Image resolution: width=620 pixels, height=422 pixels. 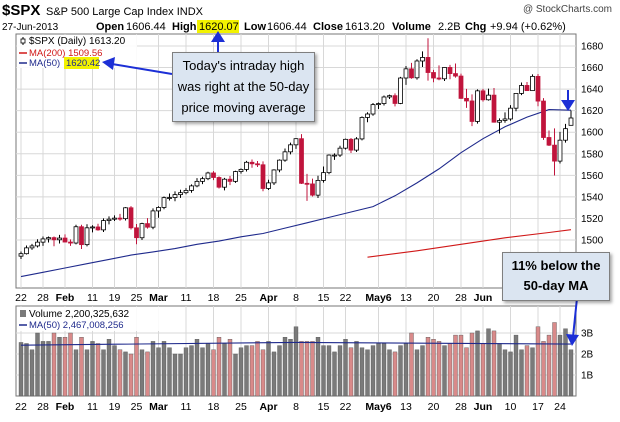 What do you see at coordinates (21, 10) in the screenshot?
I see `chart-symbol: $SPX` at bounding box center [21, 10].